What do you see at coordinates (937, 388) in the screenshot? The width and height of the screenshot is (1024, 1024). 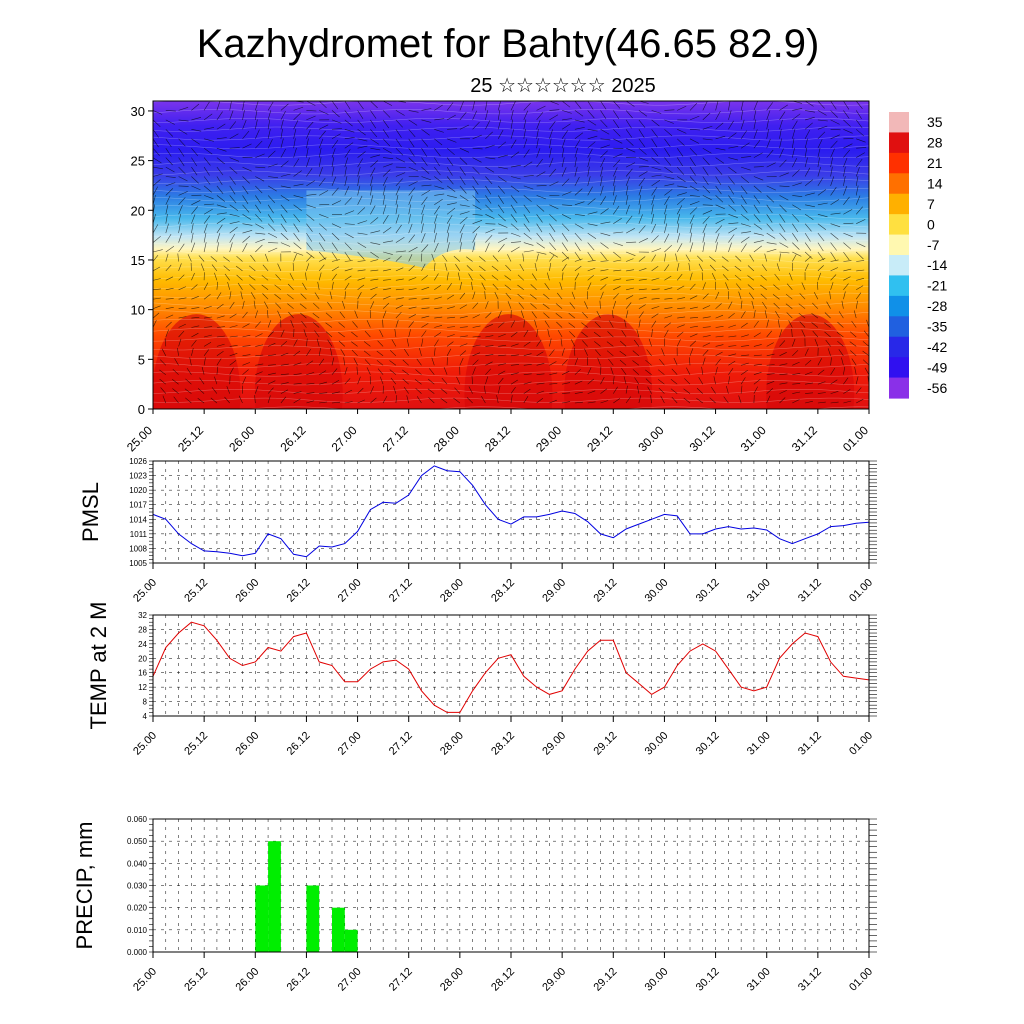 I see `colorbar-label: -56` at bounding box center [937, 388].